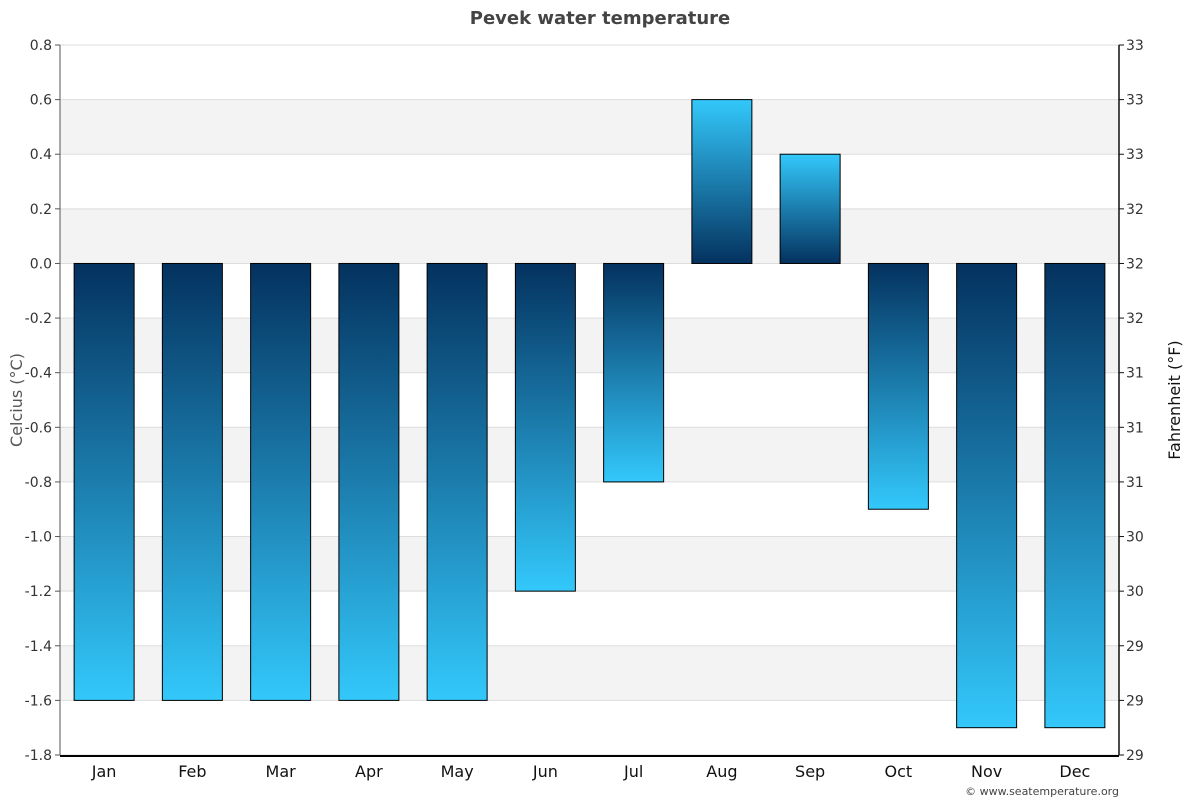 The image size is (1200, 800). Describe the element at coordinates (810, 771) in the screenshot. I see `x-tick-label-sep: Sep` at that location.